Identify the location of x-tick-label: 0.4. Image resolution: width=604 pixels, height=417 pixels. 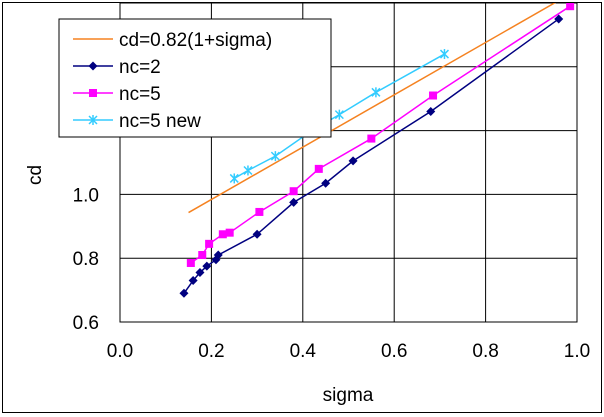
(303, 351).